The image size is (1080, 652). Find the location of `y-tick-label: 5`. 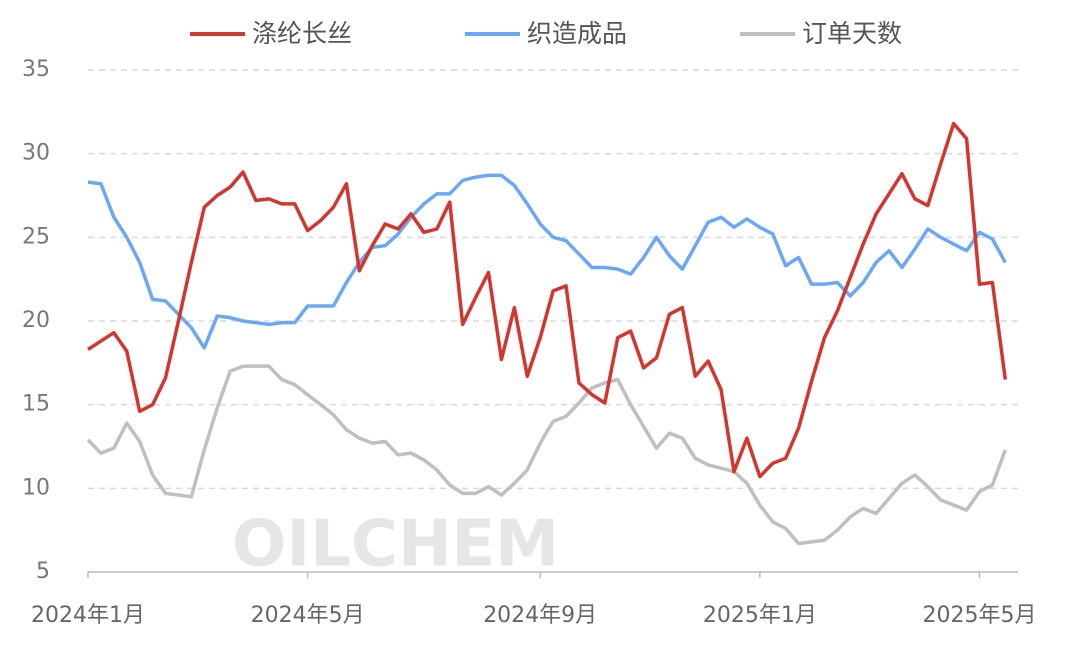

y-tick-label: 5 is located at coordinates (43, 571).